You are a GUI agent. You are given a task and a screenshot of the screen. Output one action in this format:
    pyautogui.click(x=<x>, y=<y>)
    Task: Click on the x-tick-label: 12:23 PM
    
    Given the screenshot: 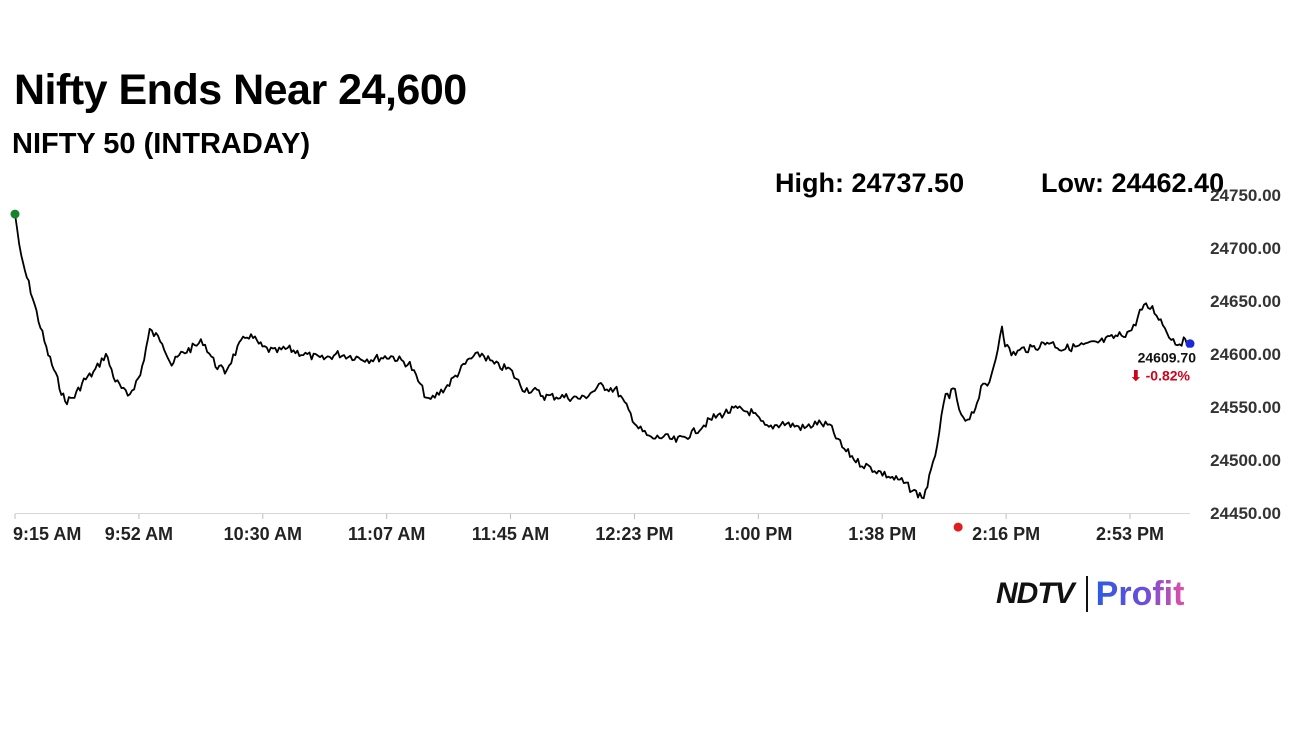 What is the action you would take?
    pyautogui.click(x=634, y=534)
    